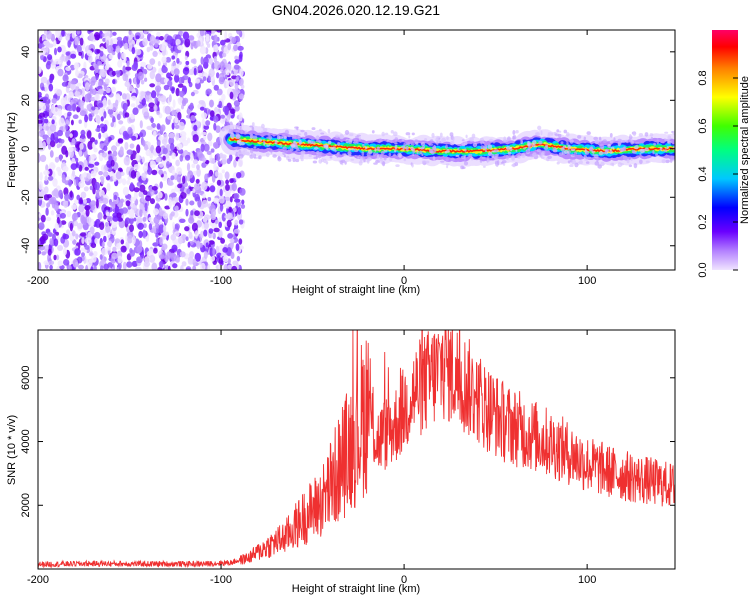 The width and height of the screenshot is (750, 600). Describe the element at coordinates (26, 378) in the screenshot. I see `bottom-y-tick-label: 6000` at that location.